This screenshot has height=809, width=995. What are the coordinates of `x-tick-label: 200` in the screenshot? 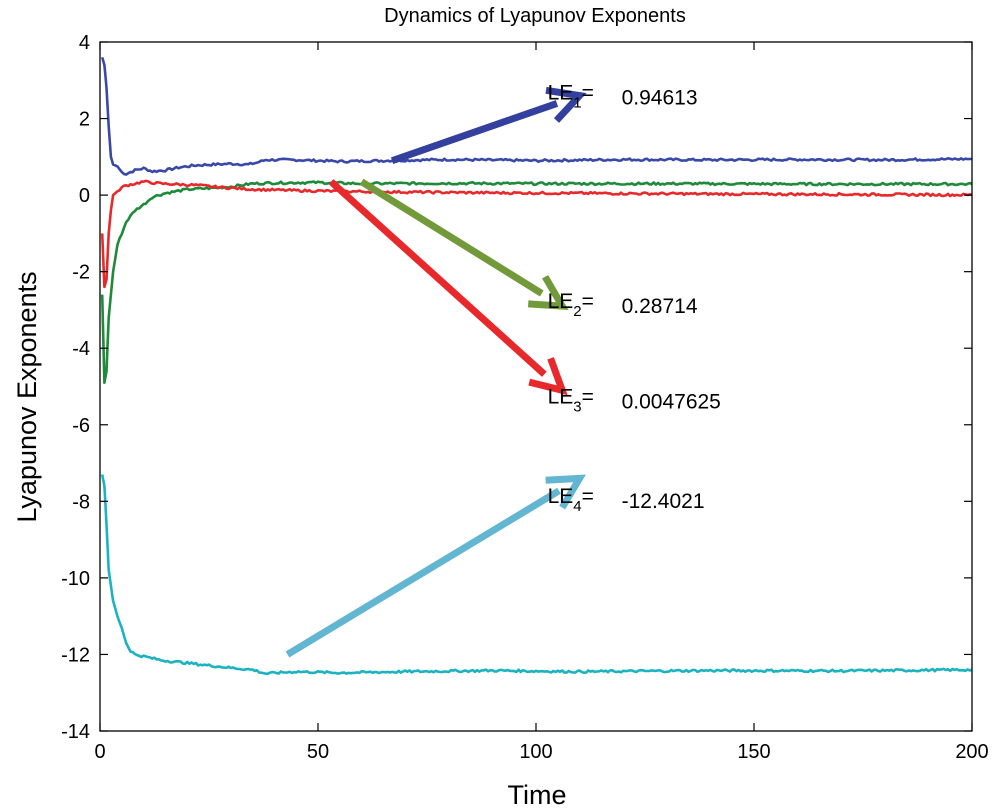 It's located at (971, 752).